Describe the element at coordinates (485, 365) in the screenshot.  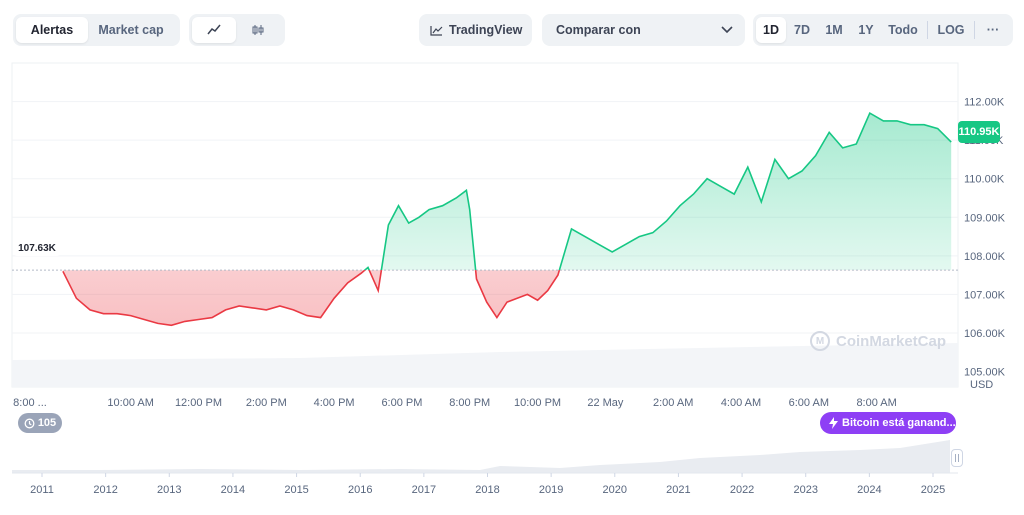
I see `volume-area` at that location.